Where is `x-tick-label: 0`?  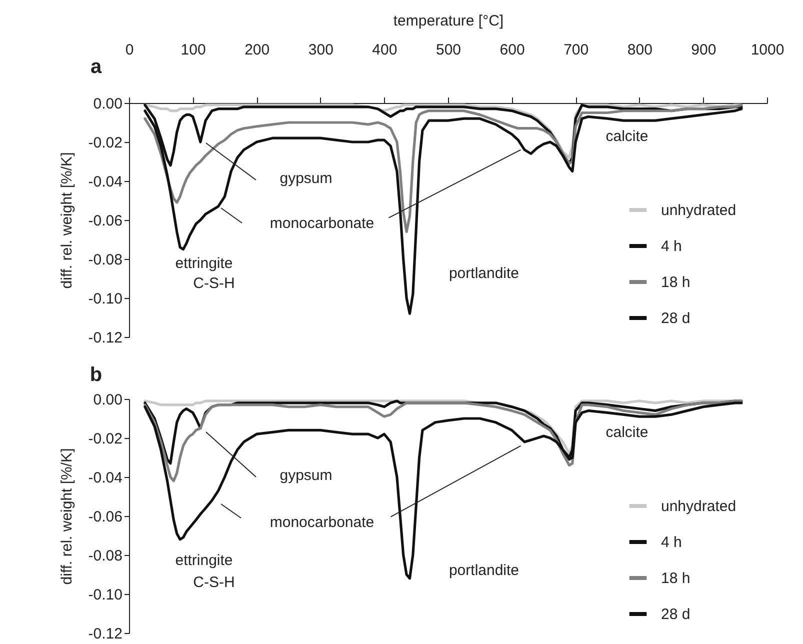
x-tick-label: 0 is located at coordinates (129, 50).